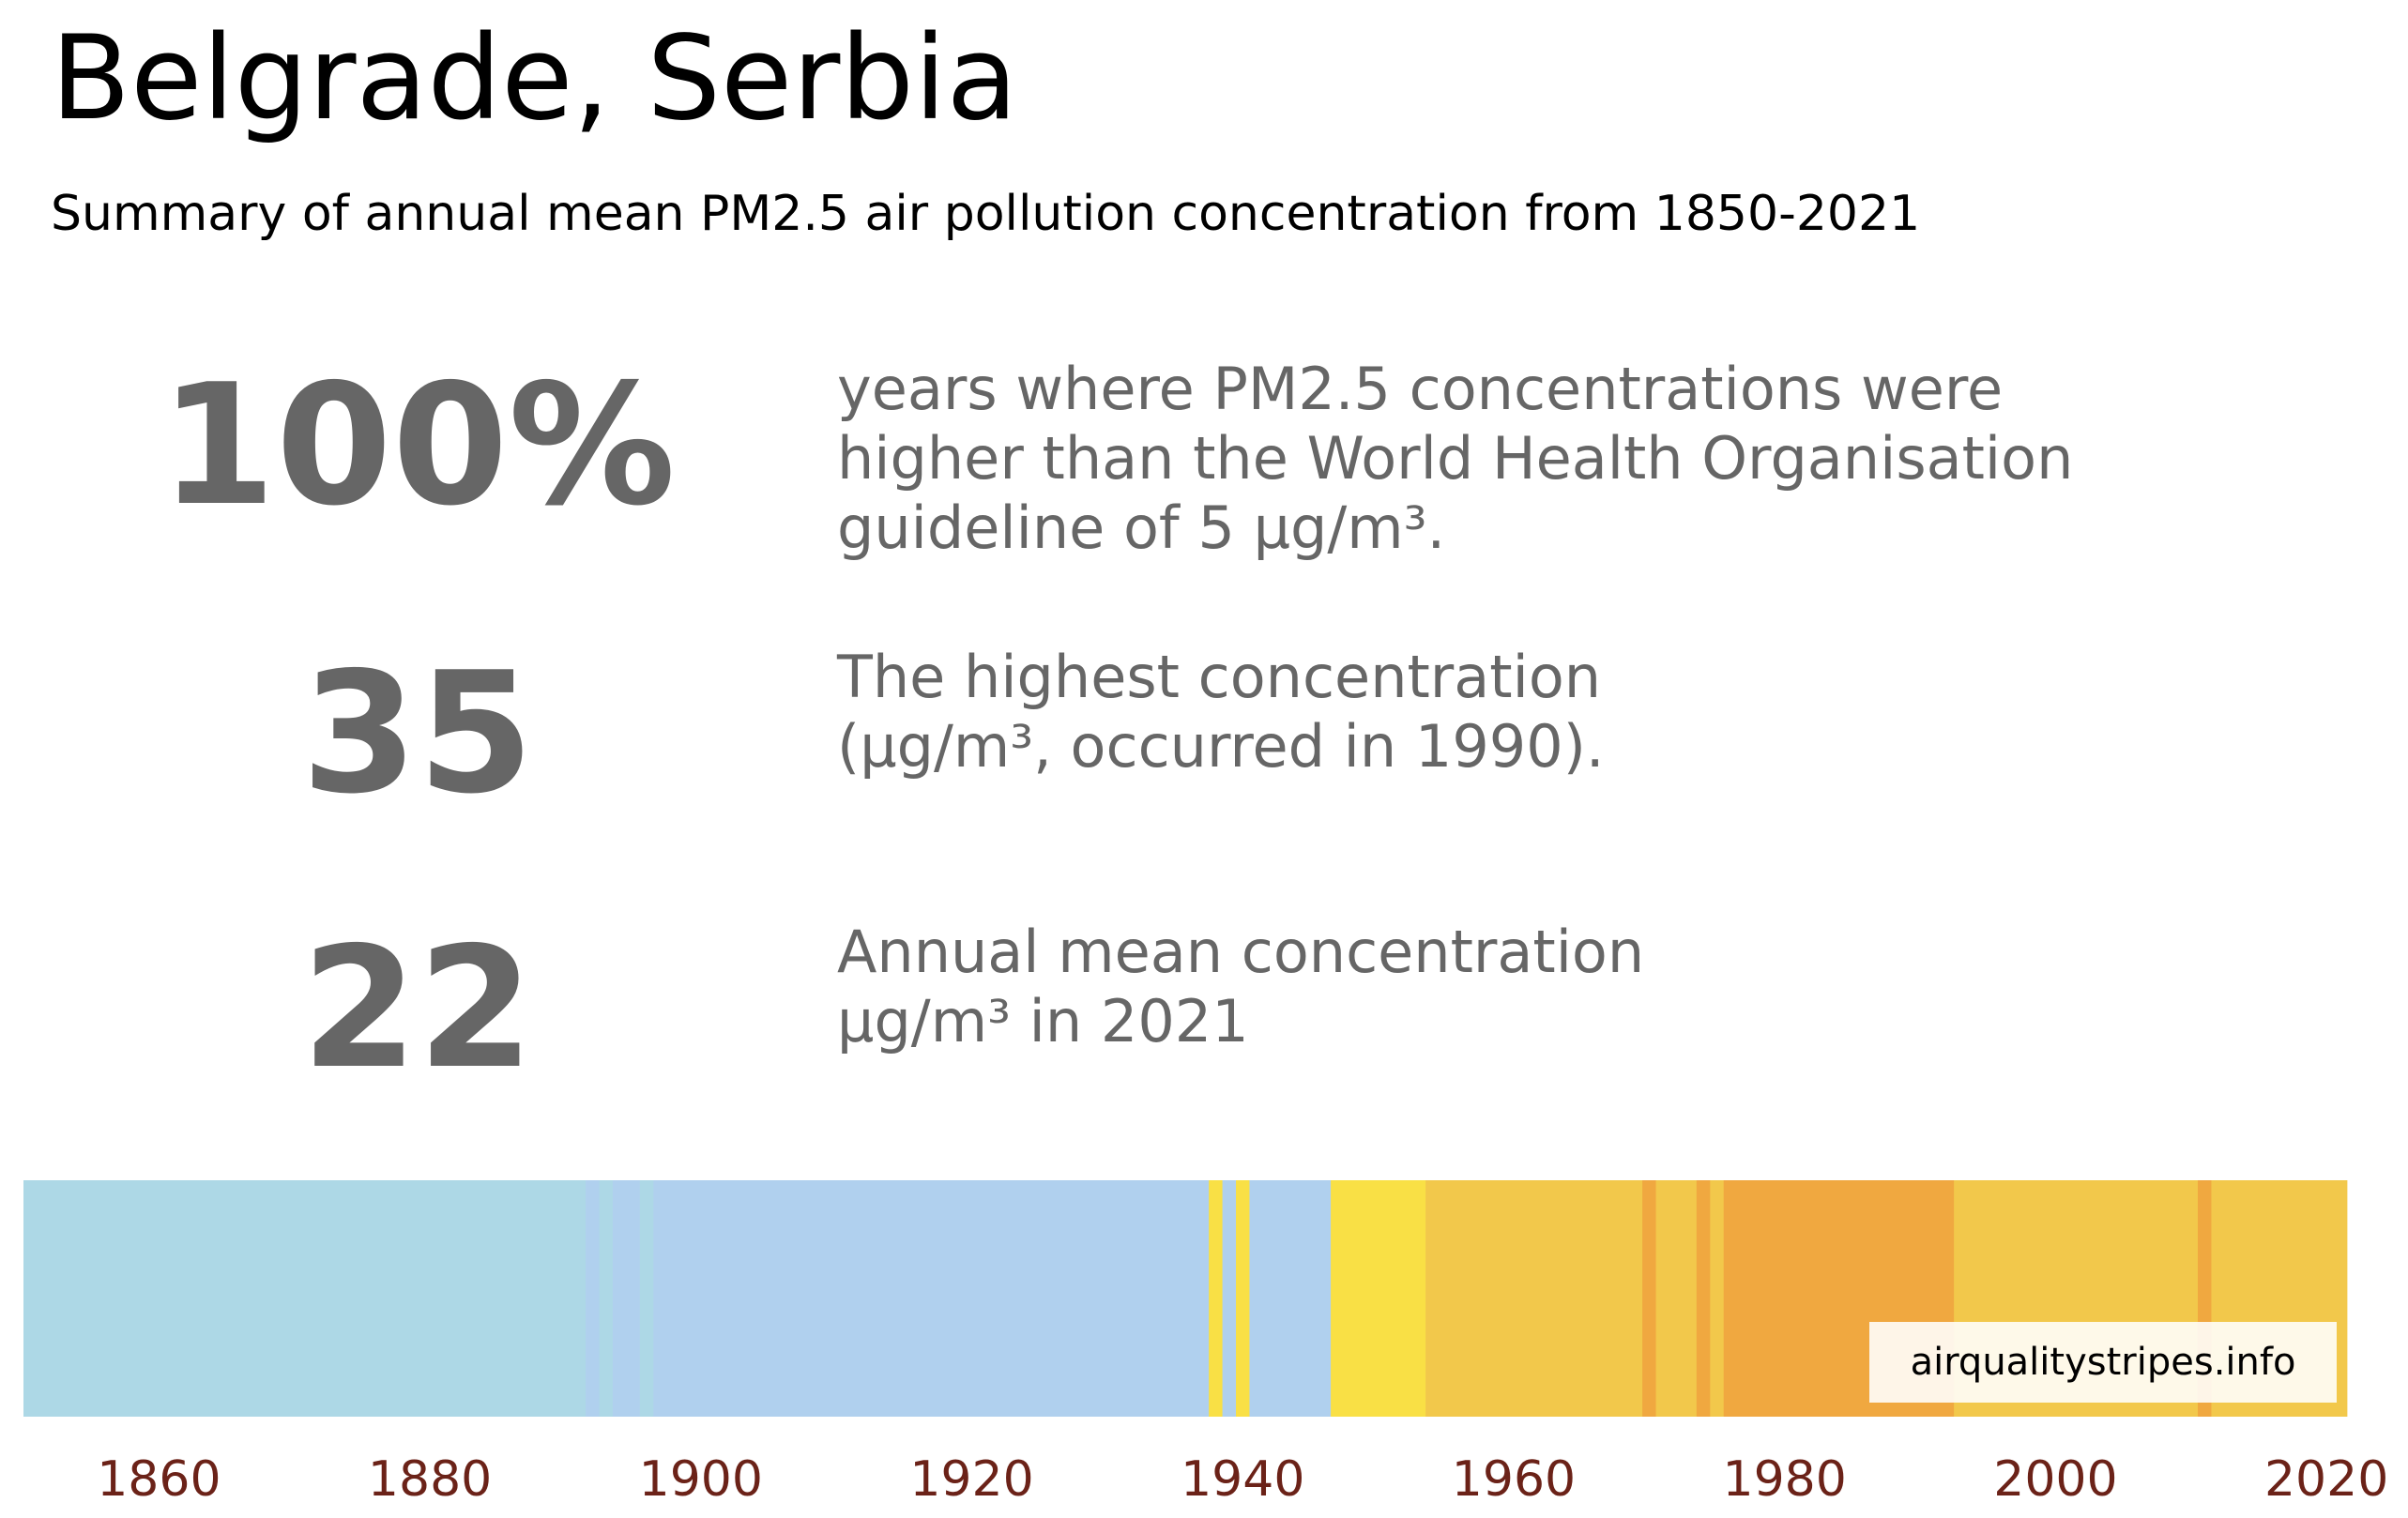 The image size is (2408, 1518). What do you see at coordinates (534, 78) in the screenshot?
I see `page-title: Belgrade, Serbia` at bounding box center [534, 78].